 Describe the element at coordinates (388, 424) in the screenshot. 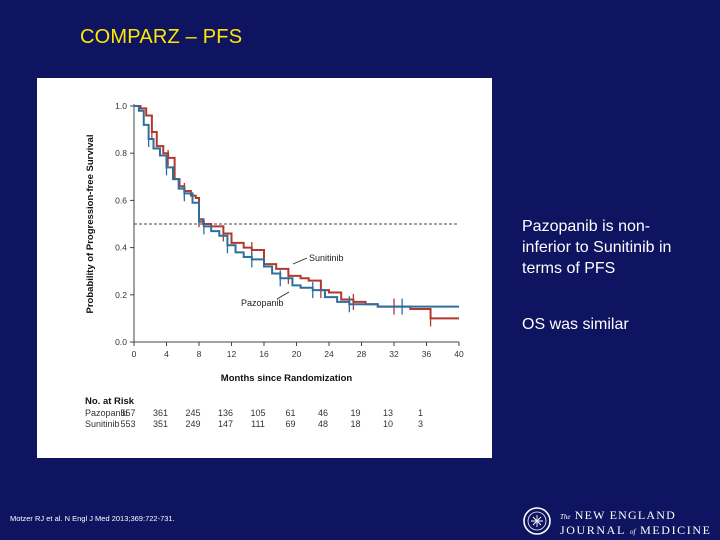

I see `risk-cell: 10` at that location.